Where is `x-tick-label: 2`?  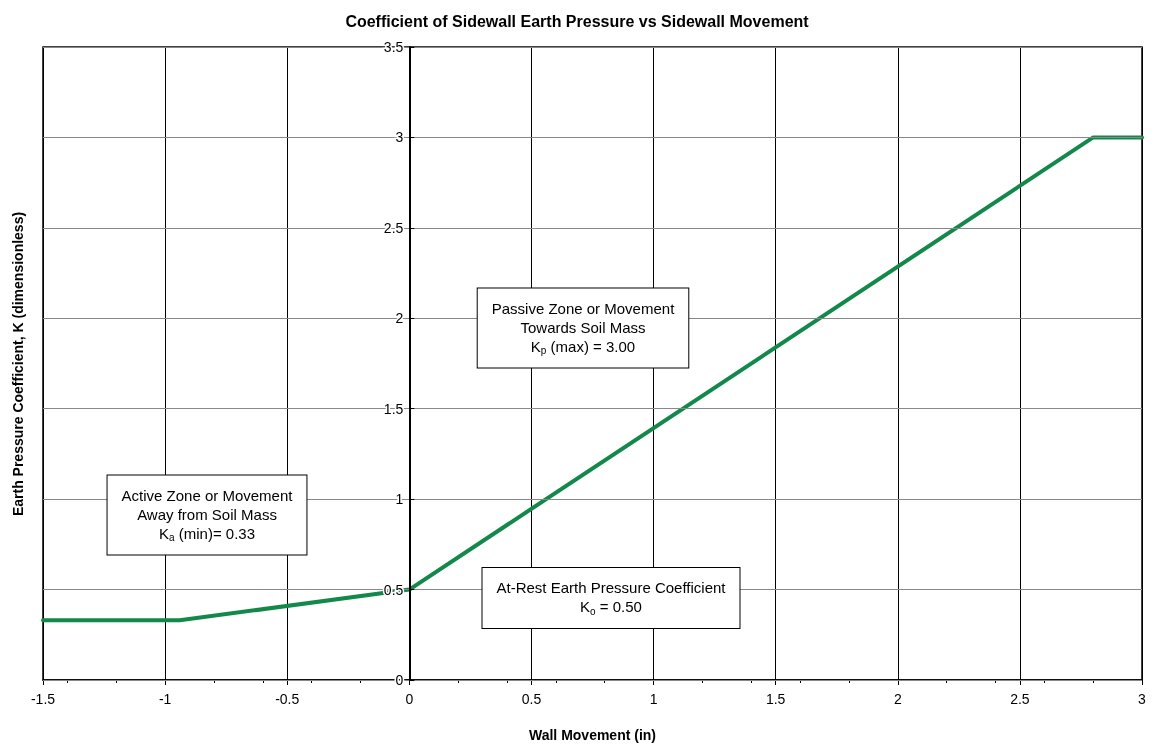 x-tick-label: 2 is located at coordinates (897, 699).